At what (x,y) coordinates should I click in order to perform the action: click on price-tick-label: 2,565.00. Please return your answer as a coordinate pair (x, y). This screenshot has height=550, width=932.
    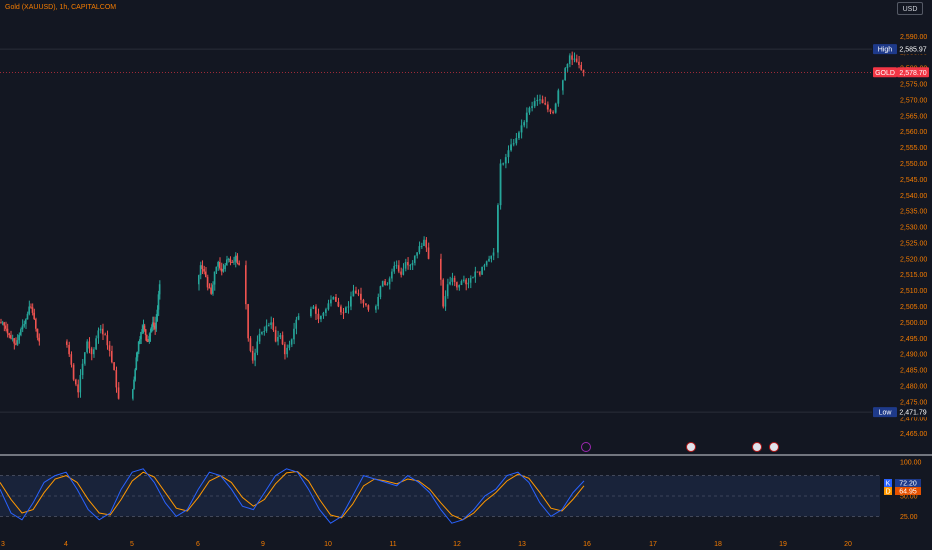
    Looking at the image, I should click on (913, 116).